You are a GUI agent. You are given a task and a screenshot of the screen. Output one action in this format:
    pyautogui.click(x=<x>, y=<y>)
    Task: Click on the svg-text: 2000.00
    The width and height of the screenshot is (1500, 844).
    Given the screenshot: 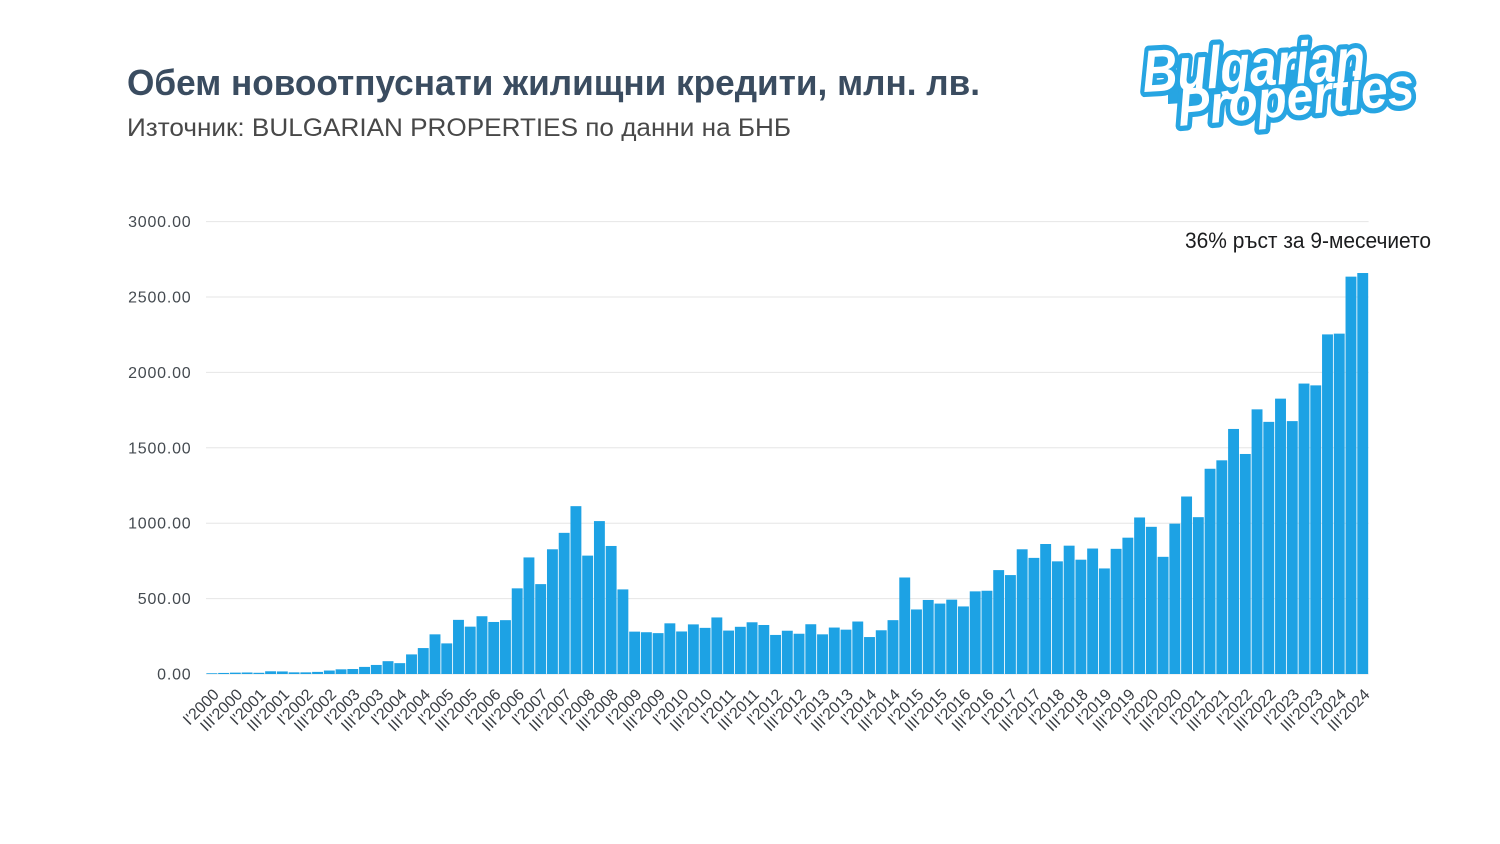 What is the action you would take?
    pyautogui.click(x=159, y=373)
    